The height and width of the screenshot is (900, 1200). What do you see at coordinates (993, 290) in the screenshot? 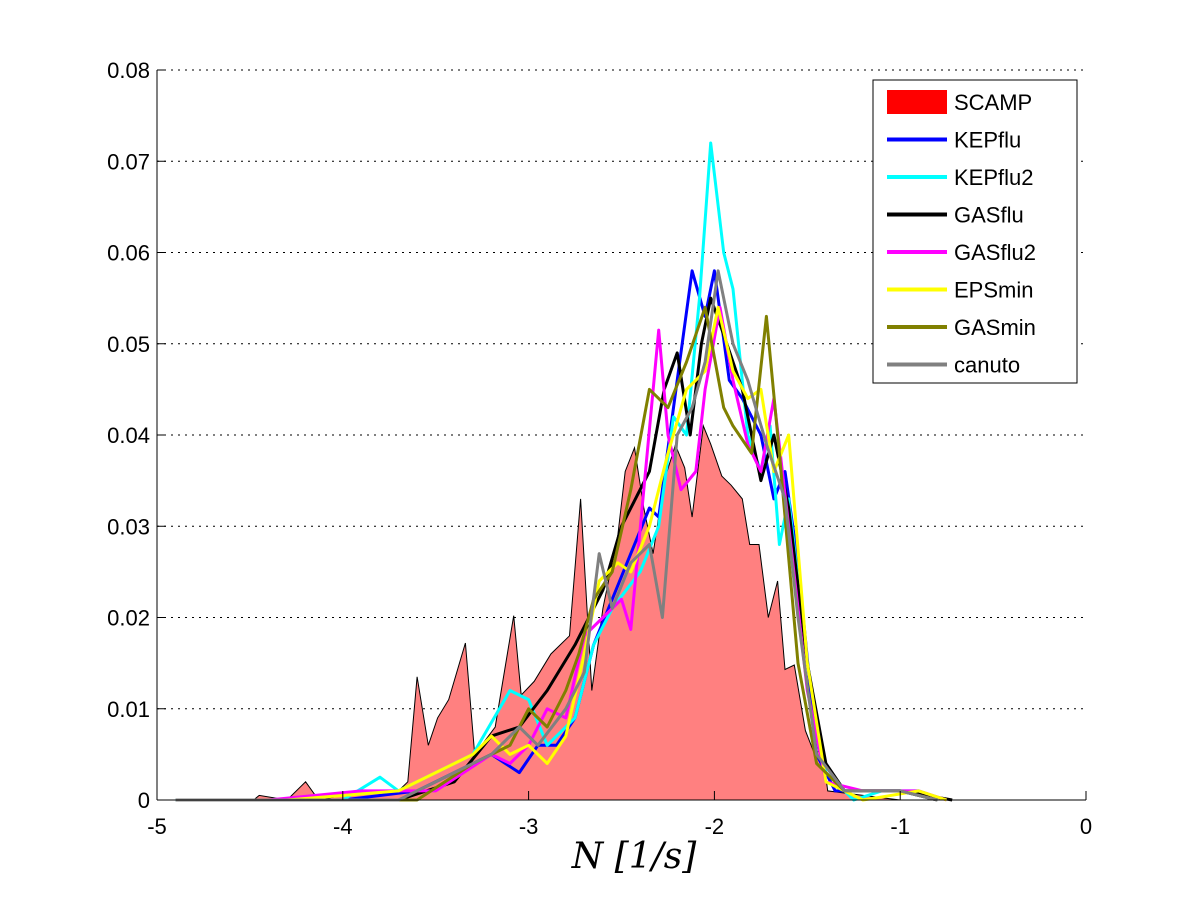
I see `legend-label: EPSmin` at bounding box center [993, 290].